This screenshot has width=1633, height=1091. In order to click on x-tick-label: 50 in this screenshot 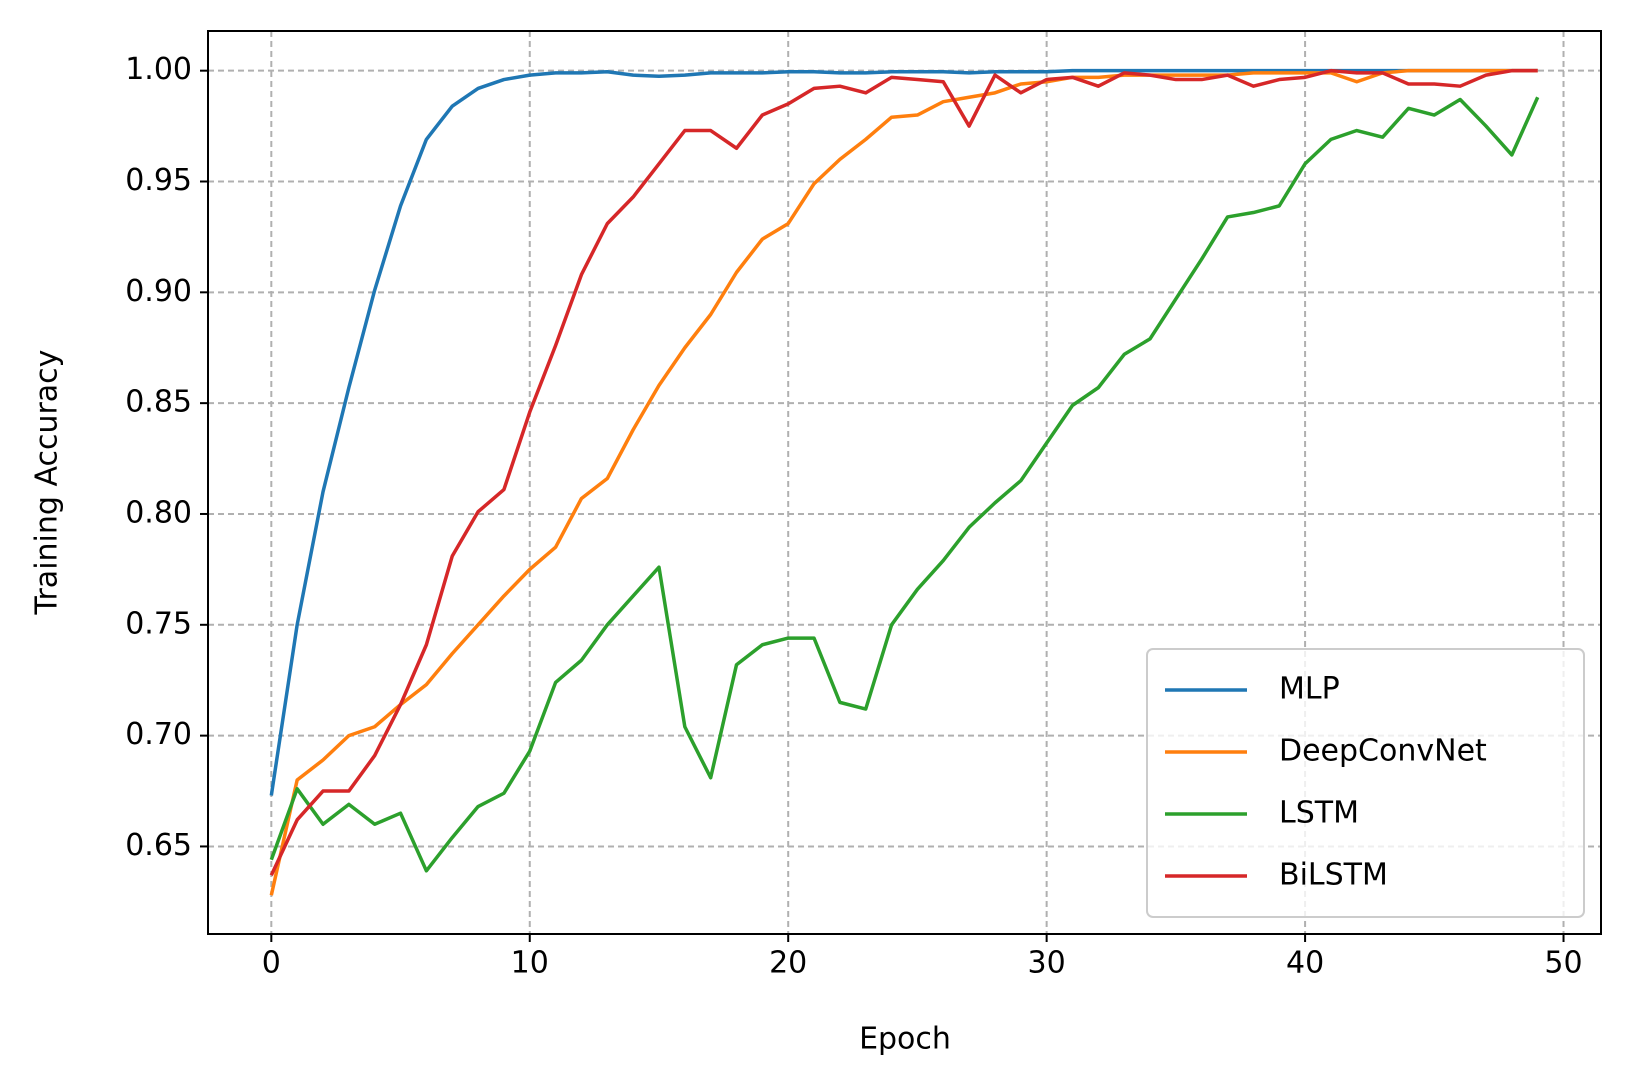, I will do `click(1563, 963)`.